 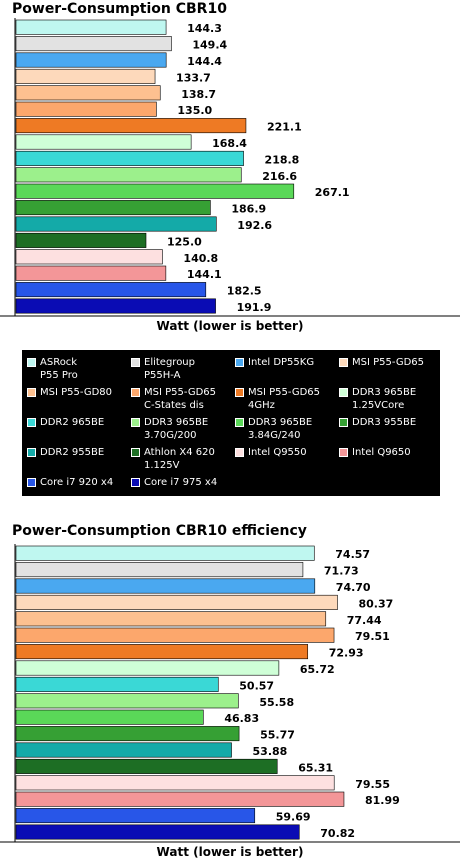 I want to click on legend-label: MSI P55-GD65 C-States dis, so click(x=180, y=399).